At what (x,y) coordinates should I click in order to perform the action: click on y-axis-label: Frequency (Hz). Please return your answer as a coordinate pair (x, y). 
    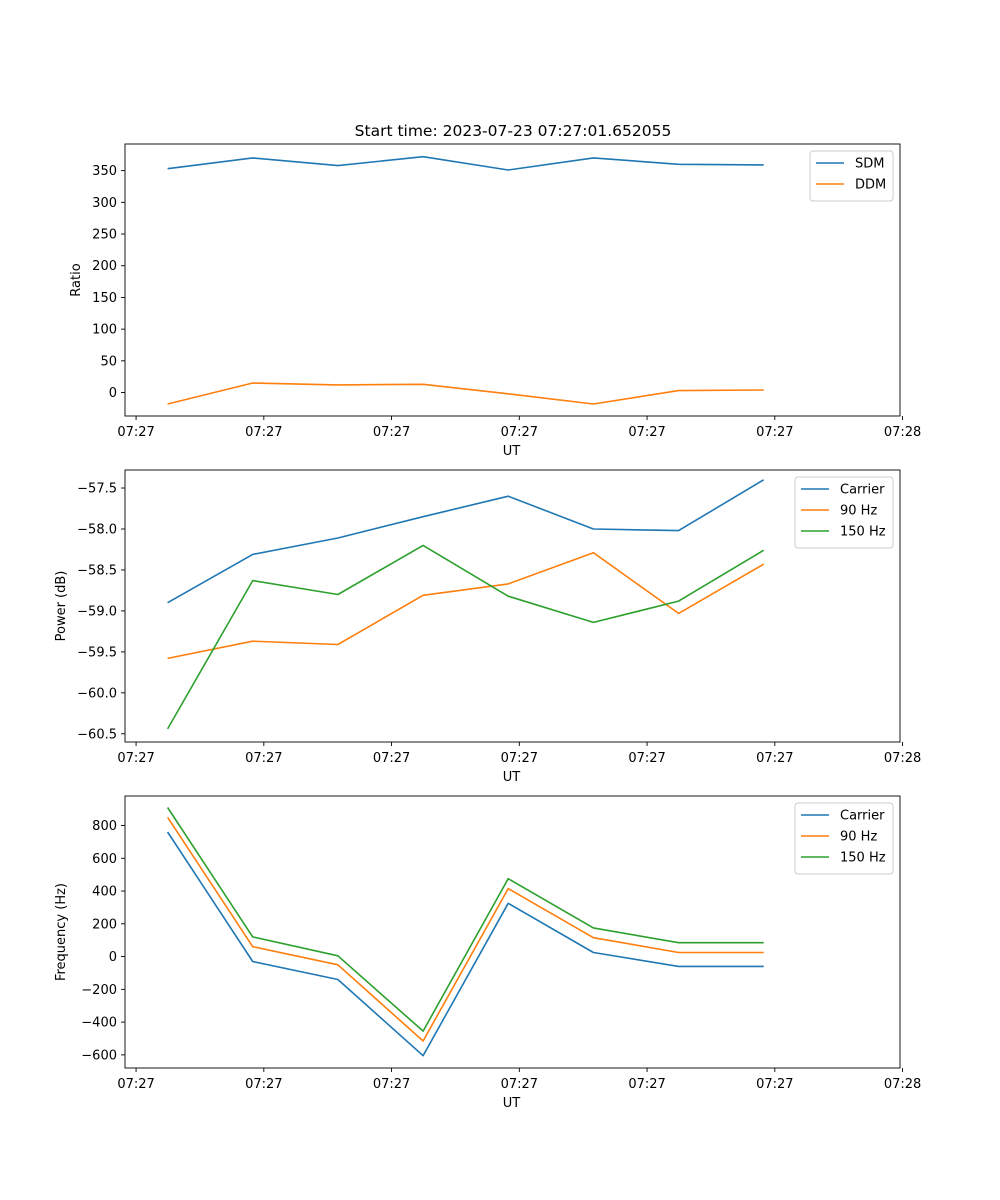
    Looking at the image, I should click on (61, 932).